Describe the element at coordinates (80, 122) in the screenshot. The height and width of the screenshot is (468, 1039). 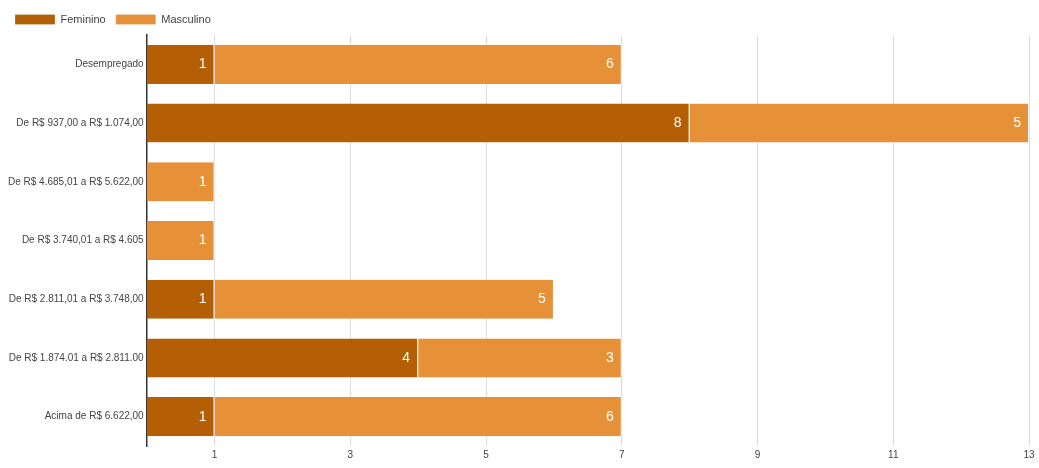
I see `y-tick-label: De R$ 937,00 a R$ 1.074,00` at that location.